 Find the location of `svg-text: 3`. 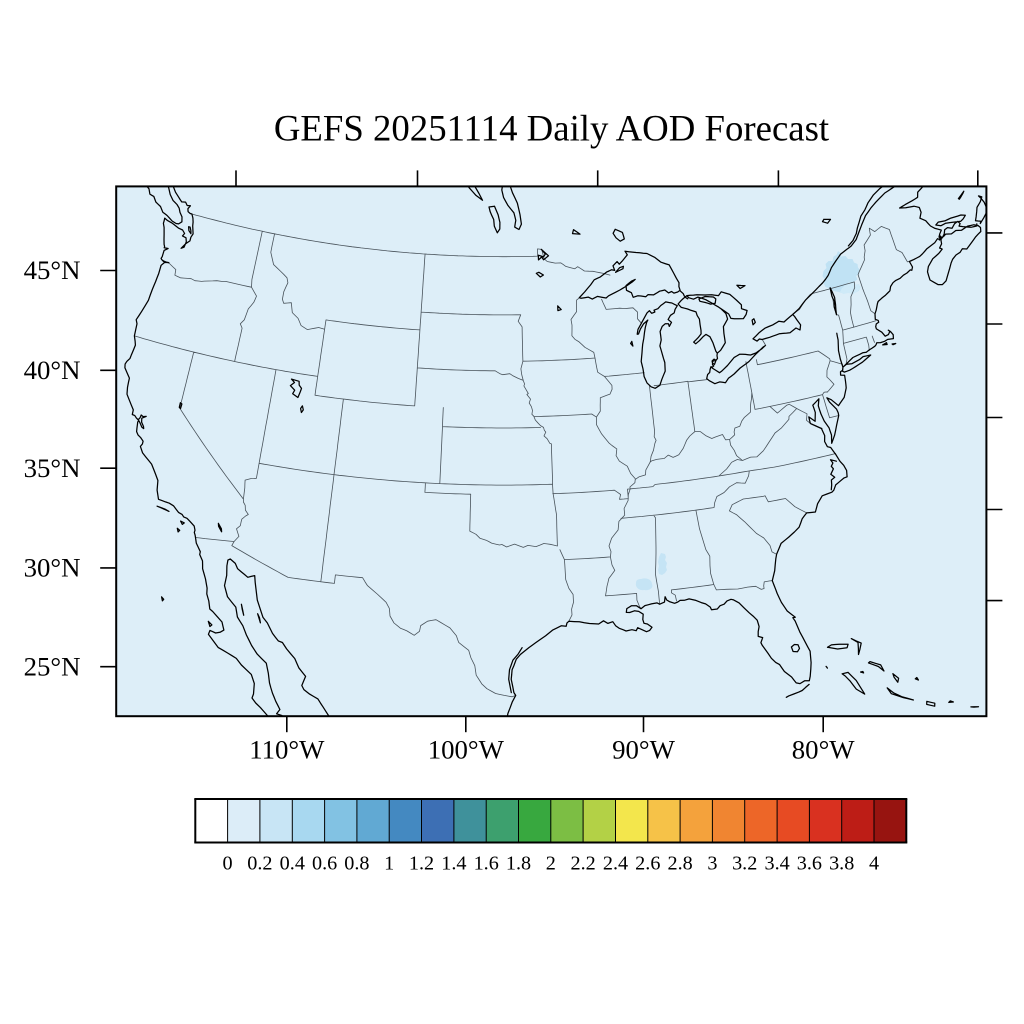

svg-text: 3 is located at coordinates (712, 864).